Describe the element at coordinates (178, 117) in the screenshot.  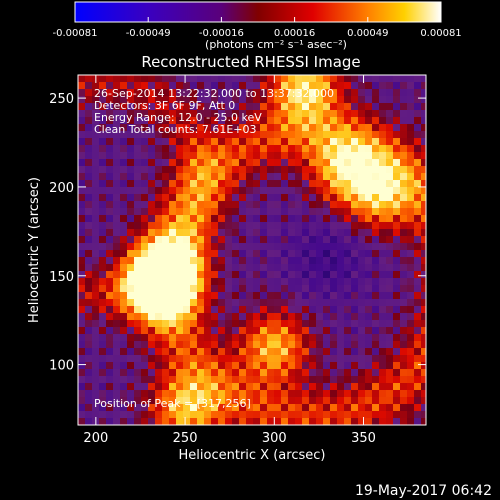
I see `info-line: Energy Range: 12.0 - 25.0 keV` at that location.